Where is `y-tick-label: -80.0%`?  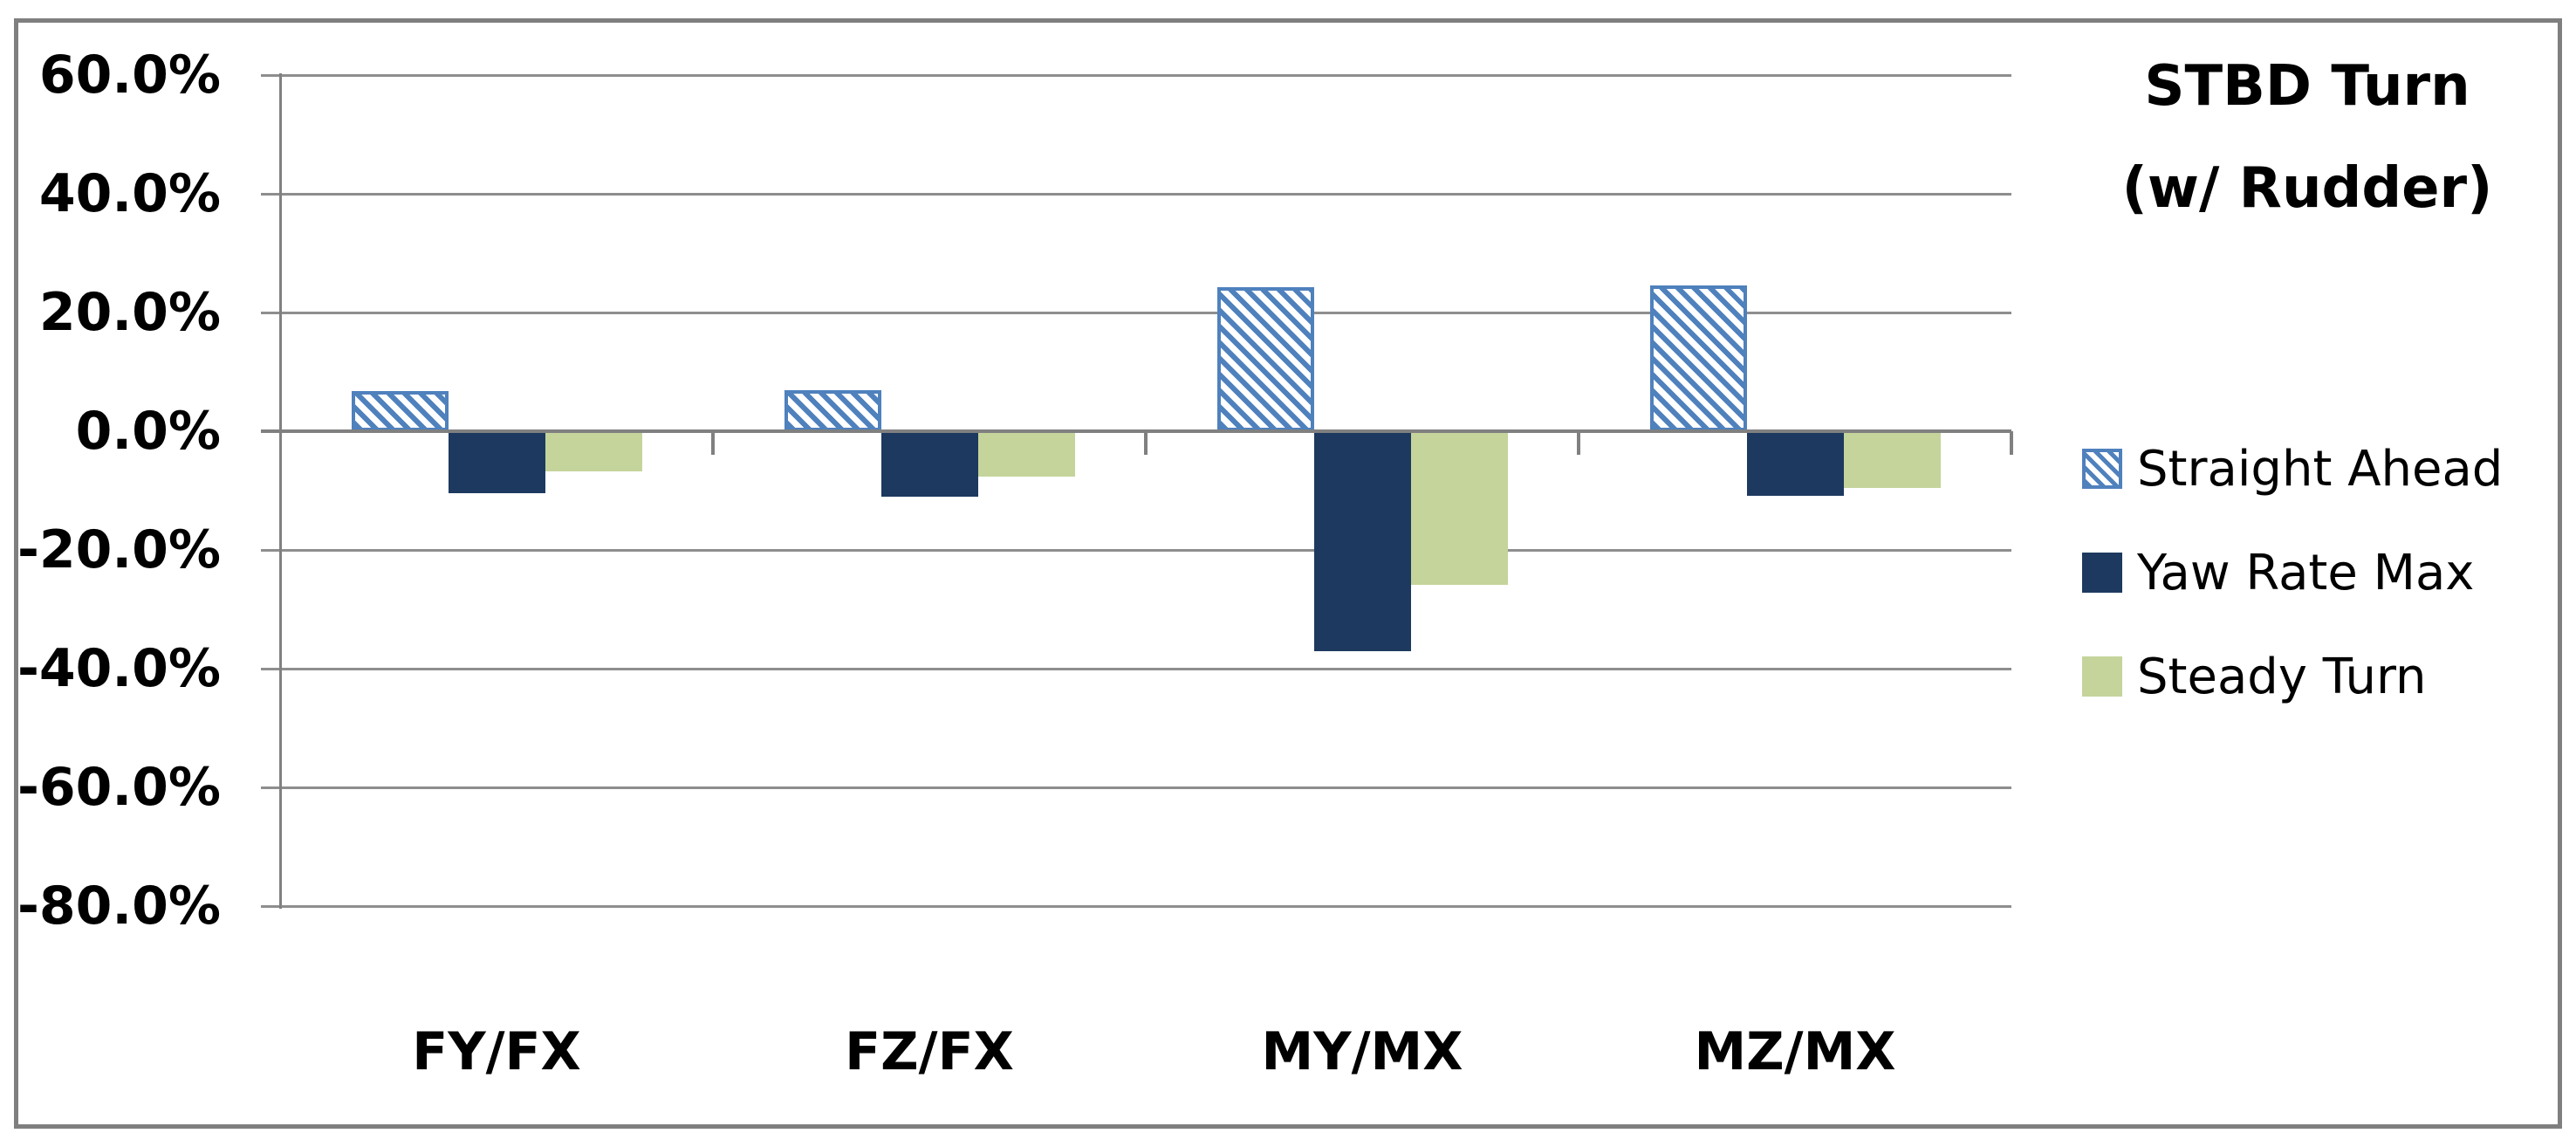
y-tick-label: -80.0% is located at coordinates (119, 906).